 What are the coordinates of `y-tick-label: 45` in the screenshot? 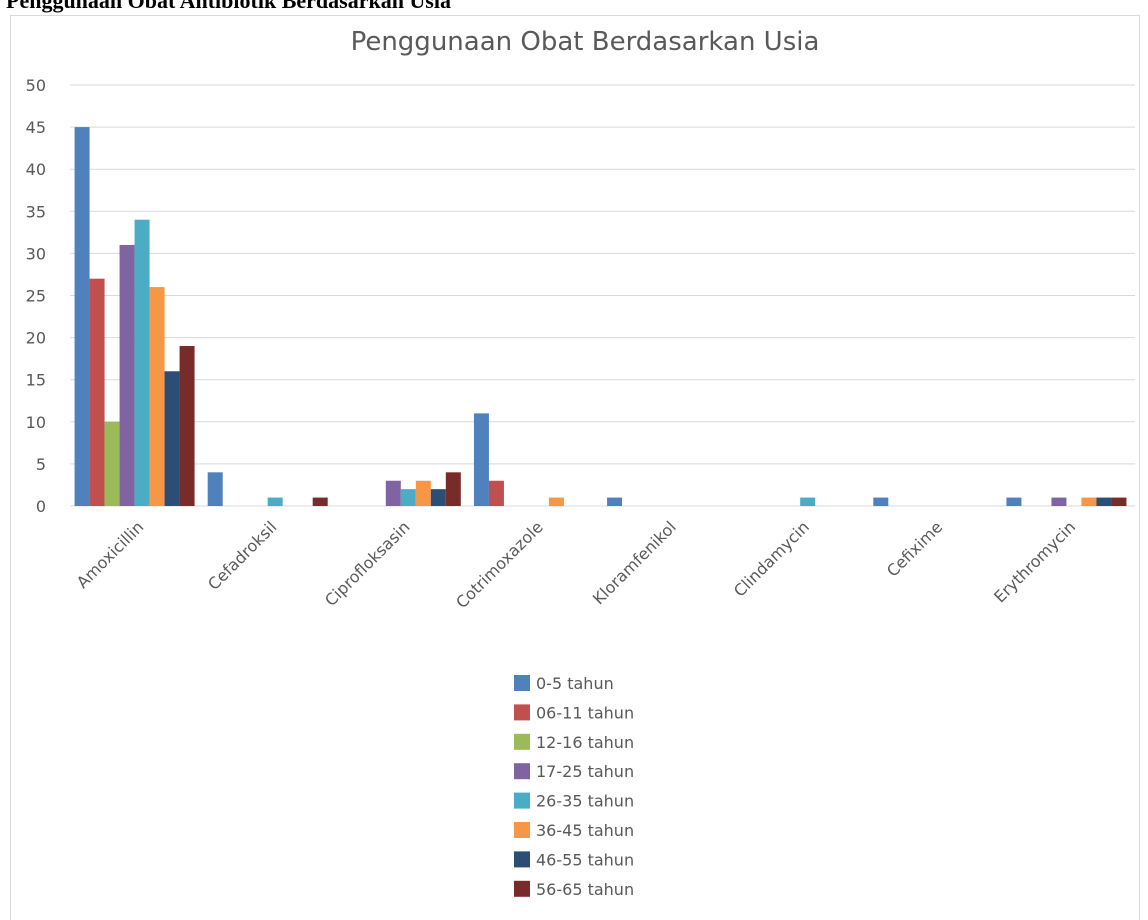 It's located at (36, 127).